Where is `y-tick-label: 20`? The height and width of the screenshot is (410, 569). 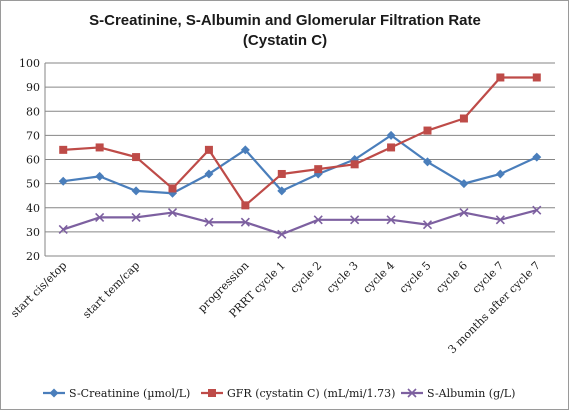
y-tick-label: 20 is located at coordinates (33, 256).